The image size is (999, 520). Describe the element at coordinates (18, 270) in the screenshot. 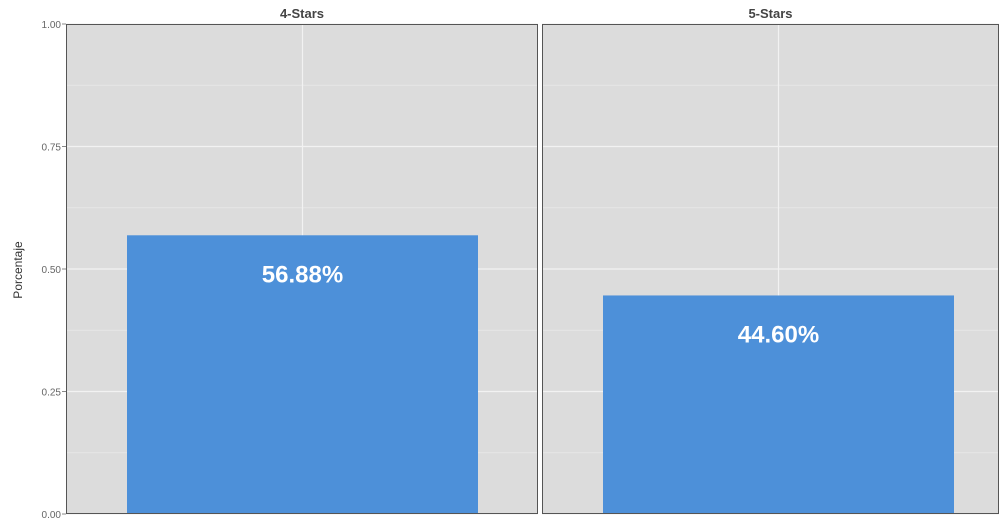

I see `y-axis-title: Porcentaje` at that location.